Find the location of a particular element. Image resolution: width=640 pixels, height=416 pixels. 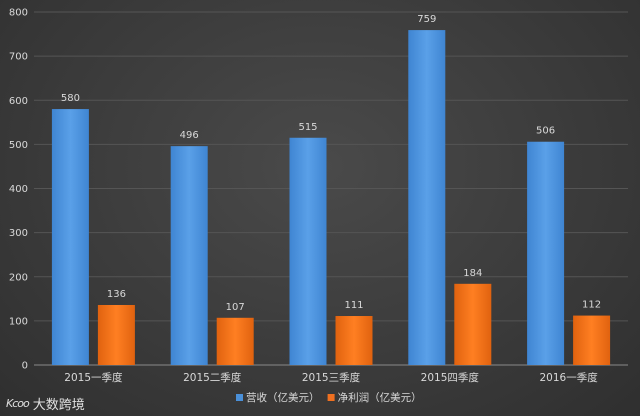

data-label: 759 is located at coordinates (426, 19).